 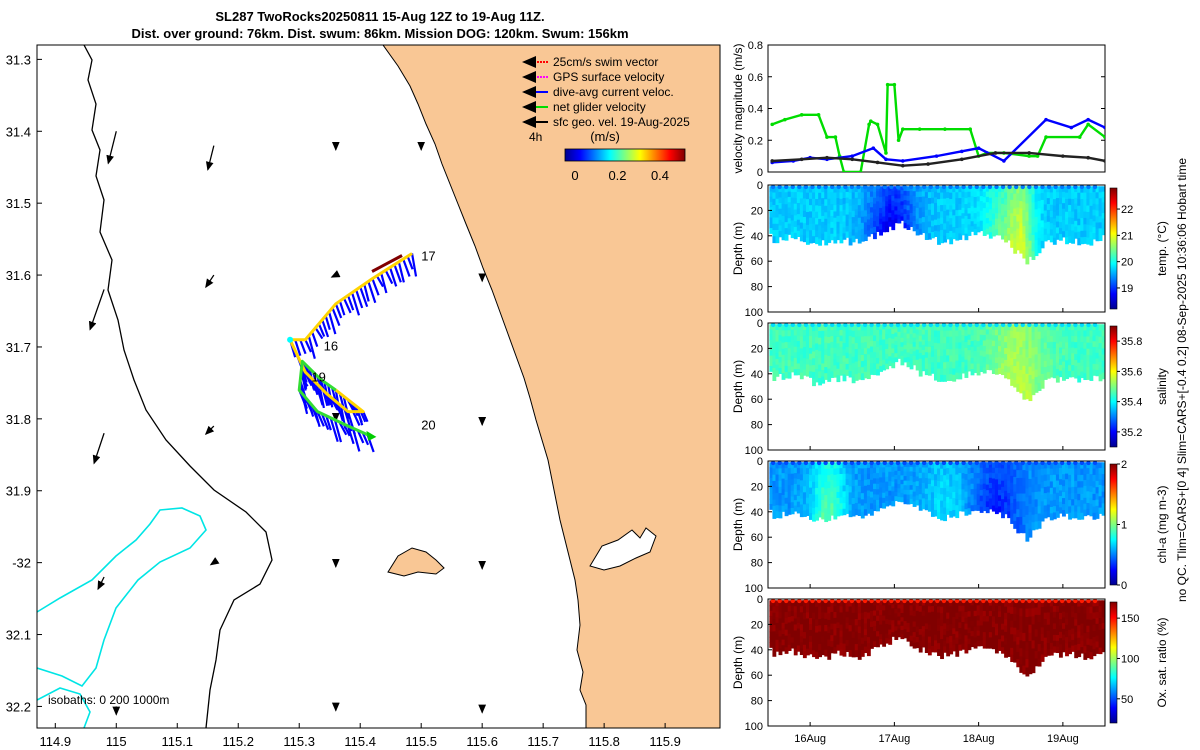 I want to click on map-x-tick-label: 115.3, so click(x=299, y=741).